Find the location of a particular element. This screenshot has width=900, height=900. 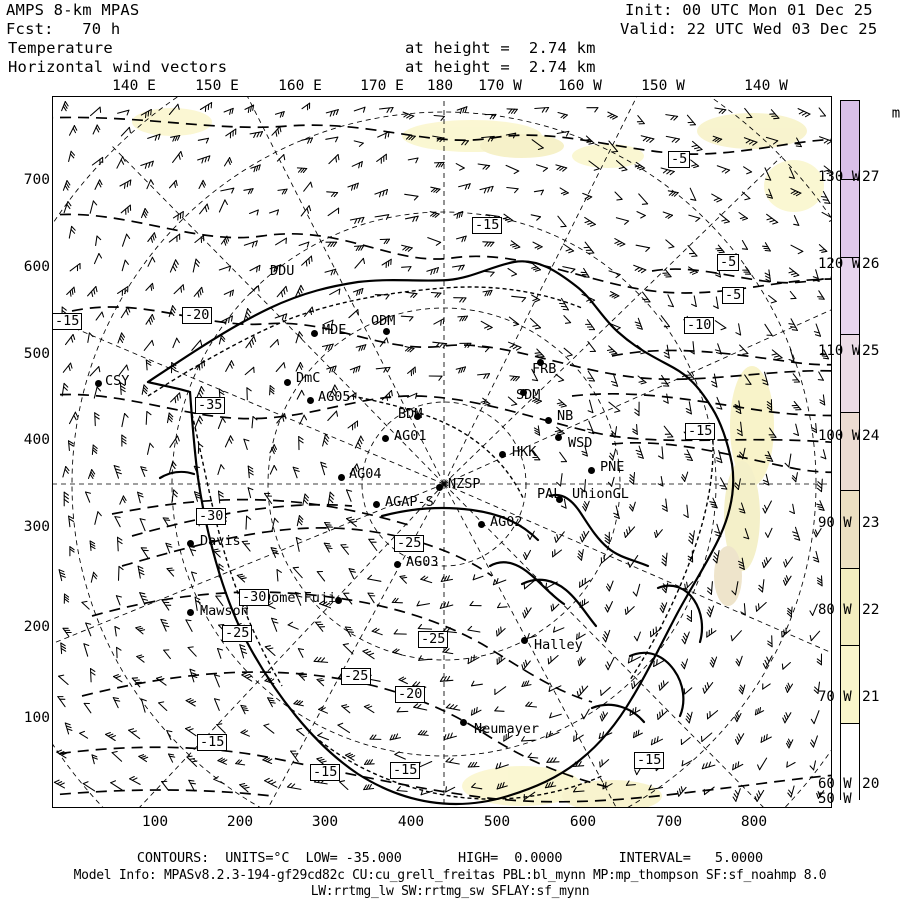

station-label-WSD: WSD is located at coordinates (580, 443).